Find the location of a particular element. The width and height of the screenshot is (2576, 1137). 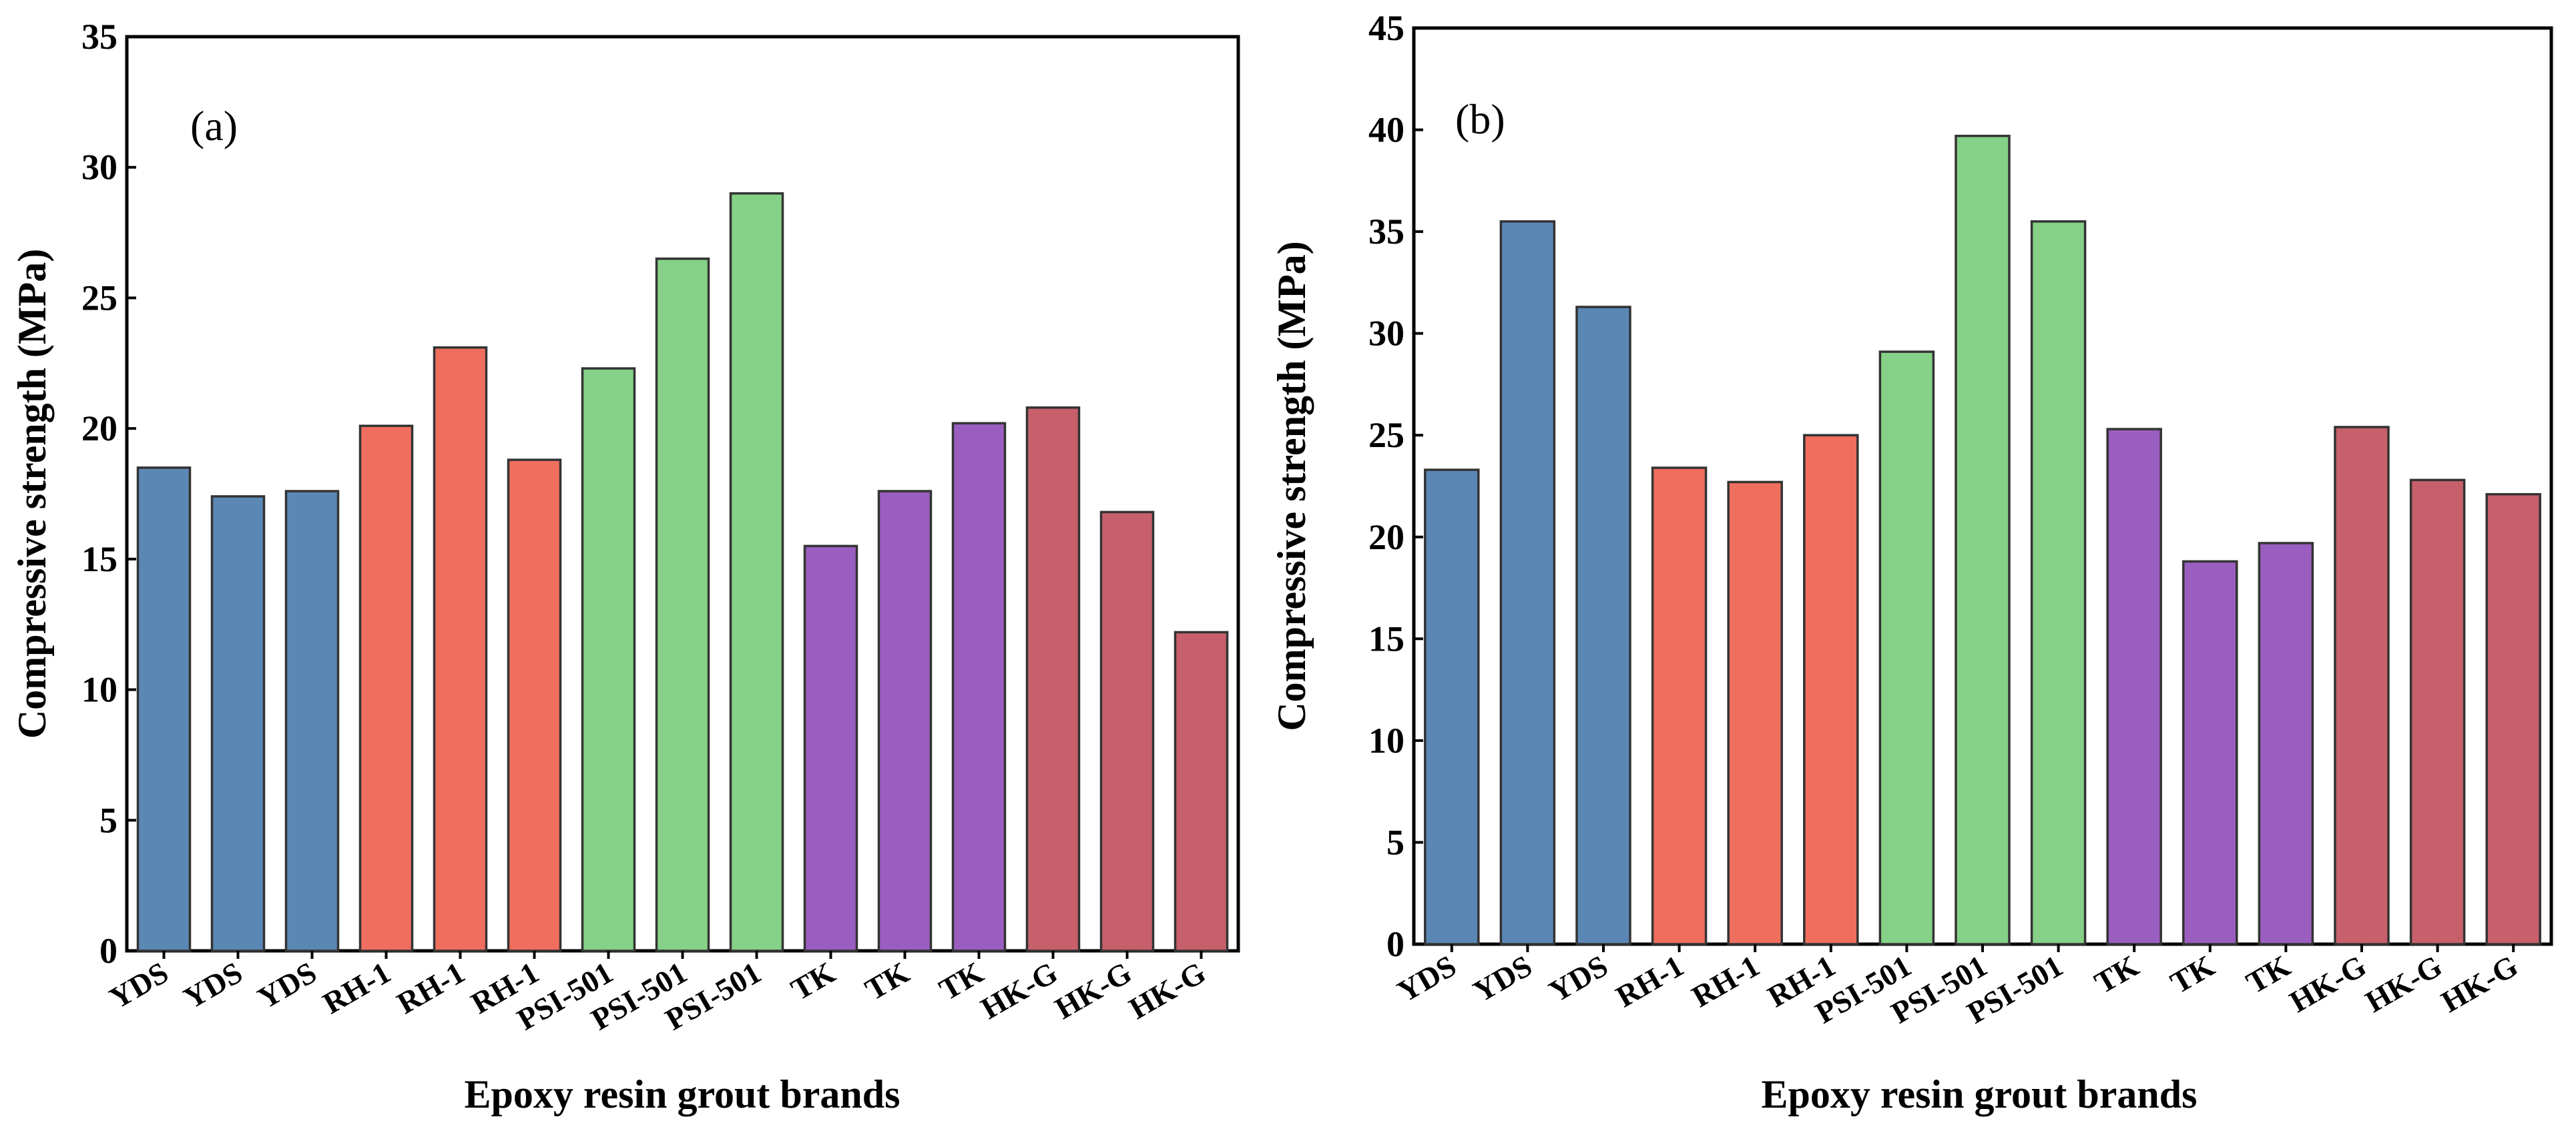

y-tick-label: 45 is located at coordinates (1386, 28).